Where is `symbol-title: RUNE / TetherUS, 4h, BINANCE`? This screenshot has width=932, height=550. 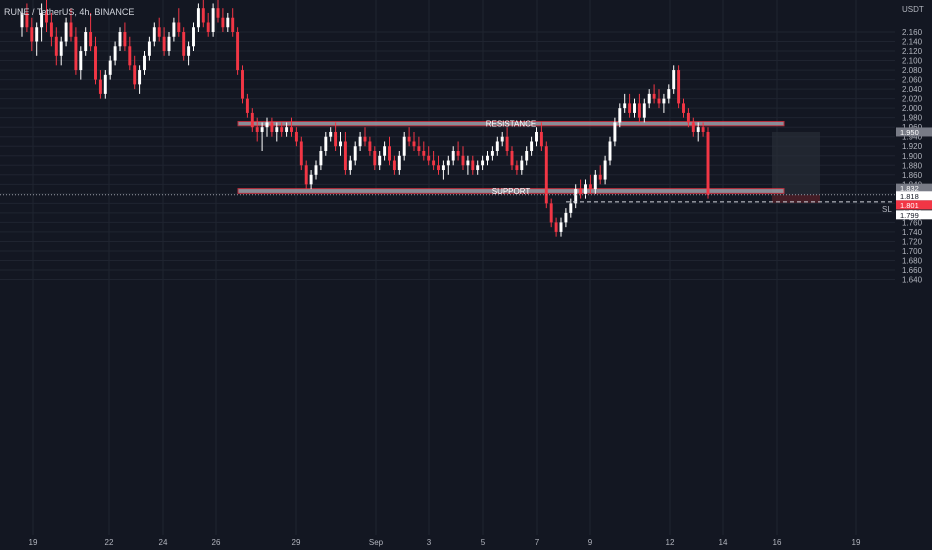 symbol-title: RUNE / TetherUS, 4h, BINANCE is located at coordinates (69, 12).